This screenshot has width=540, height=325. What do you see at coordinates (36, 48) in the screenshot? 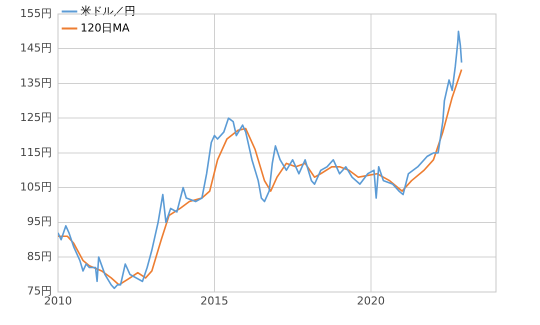
I see `y-tick-label: 145円` at bounding box center [36, 48].